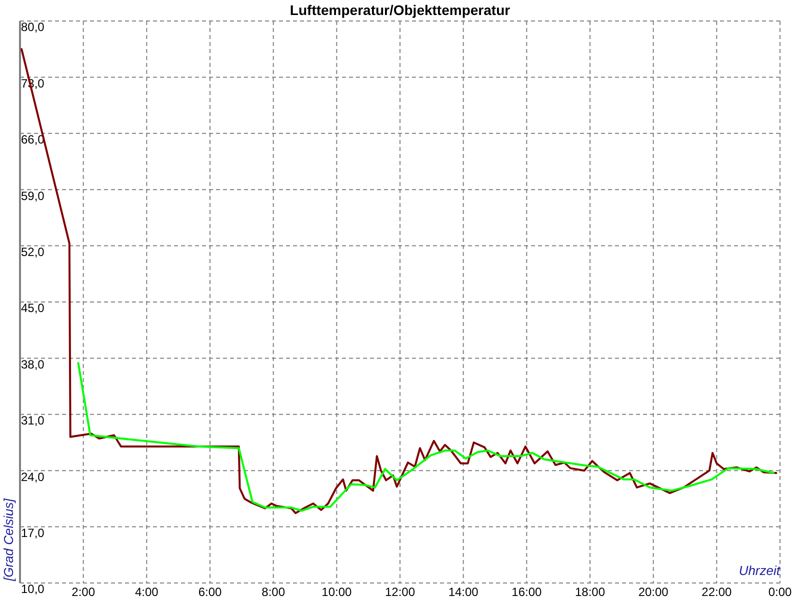  Describe the element at coordinates (527, 592) in the screenshot. I see `x-tick-label: 16:00` at that location.